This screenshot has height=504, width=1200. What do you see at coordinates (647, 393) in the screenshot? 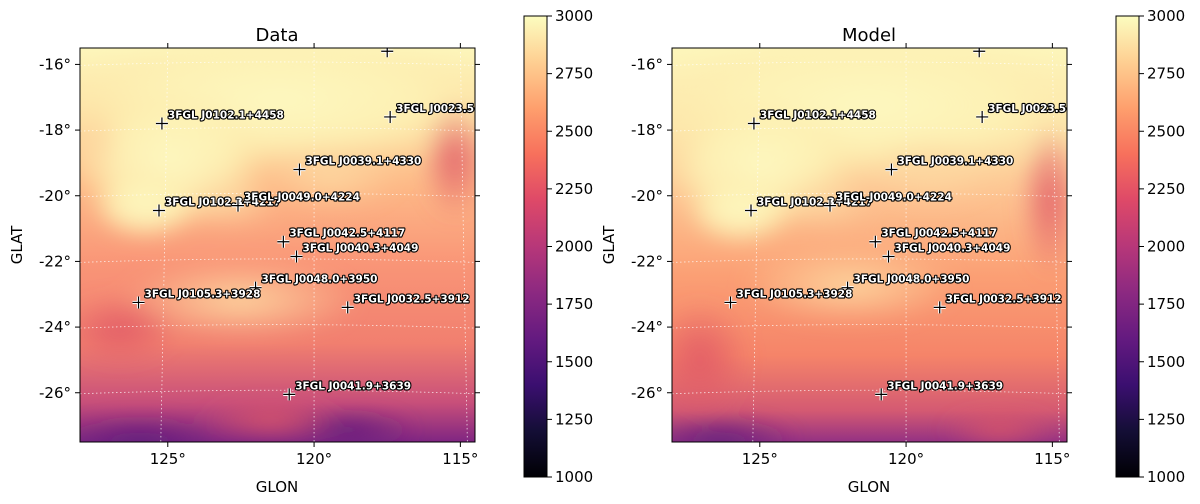
I see `y-tick-label: -26°` at bounding box center [647, 393].